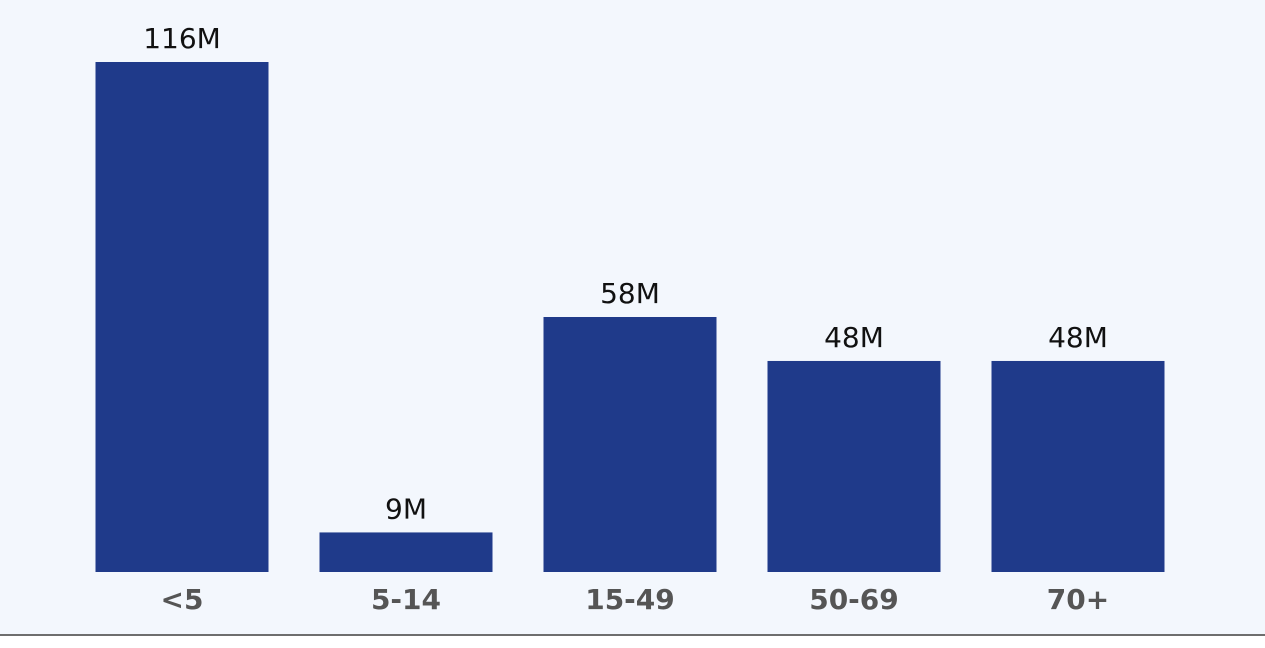 The image size is (1265, 648). I want to click on x-tick-label: 15-49, so click(630, 599).